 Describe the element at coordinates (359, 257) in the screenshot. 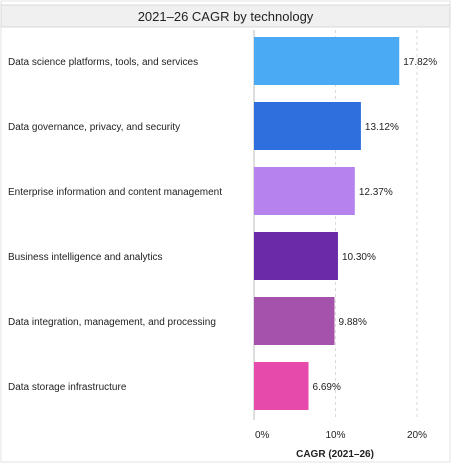

I see `value-label: 10.30%` at that location.